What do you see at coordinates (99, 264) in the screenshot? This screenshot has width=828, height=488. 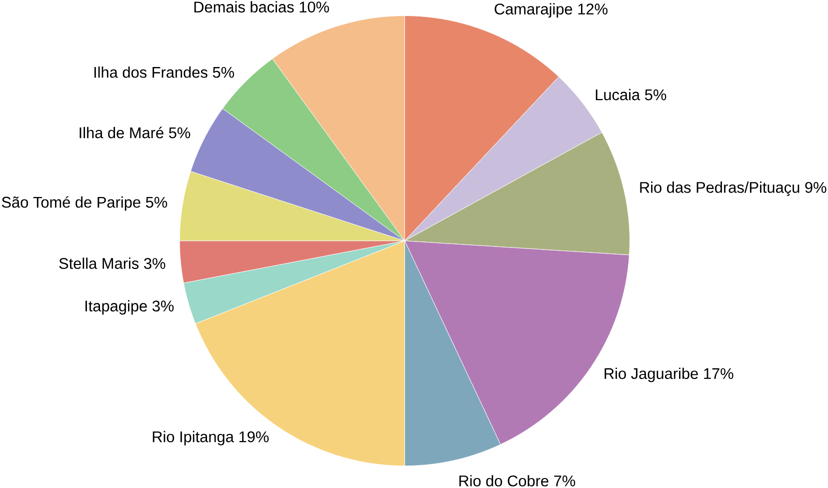 I see `slice-label: Stella Maris` at bounding box center [99, 264].